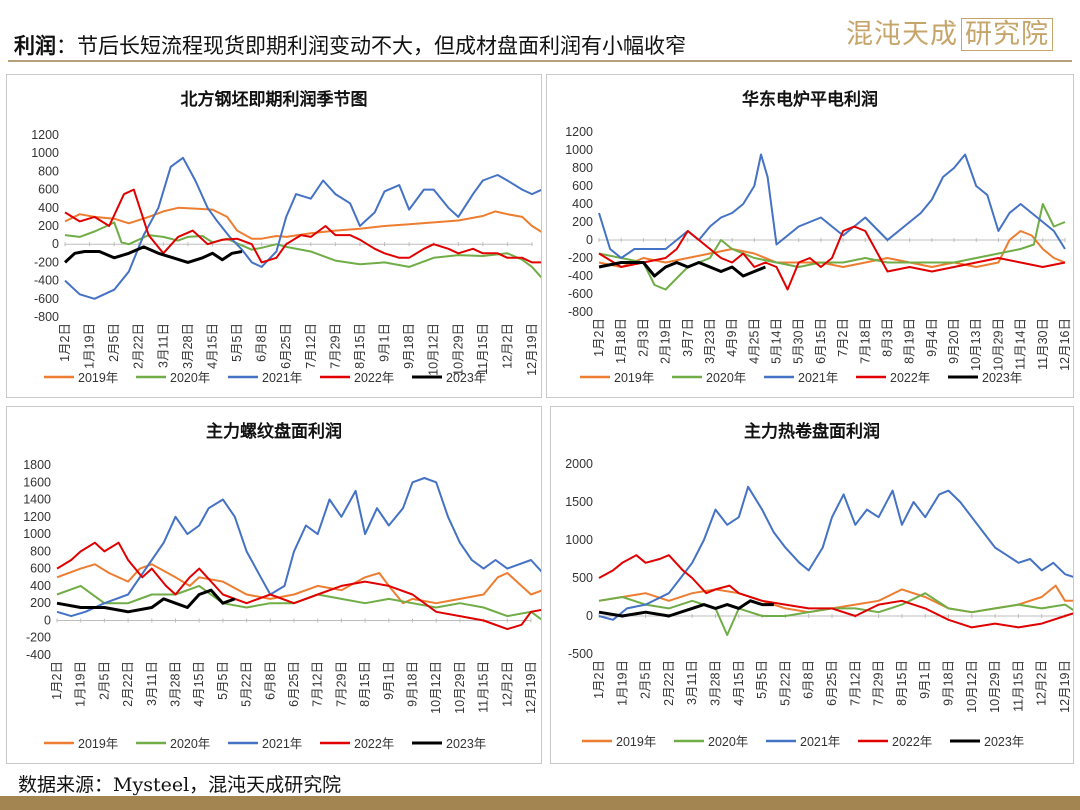 This screenshot has width=1080, height=810. Describe the element at coordinates (799, 341) in the screenshot. I see `x-tick-label: 5月30日` at that location.